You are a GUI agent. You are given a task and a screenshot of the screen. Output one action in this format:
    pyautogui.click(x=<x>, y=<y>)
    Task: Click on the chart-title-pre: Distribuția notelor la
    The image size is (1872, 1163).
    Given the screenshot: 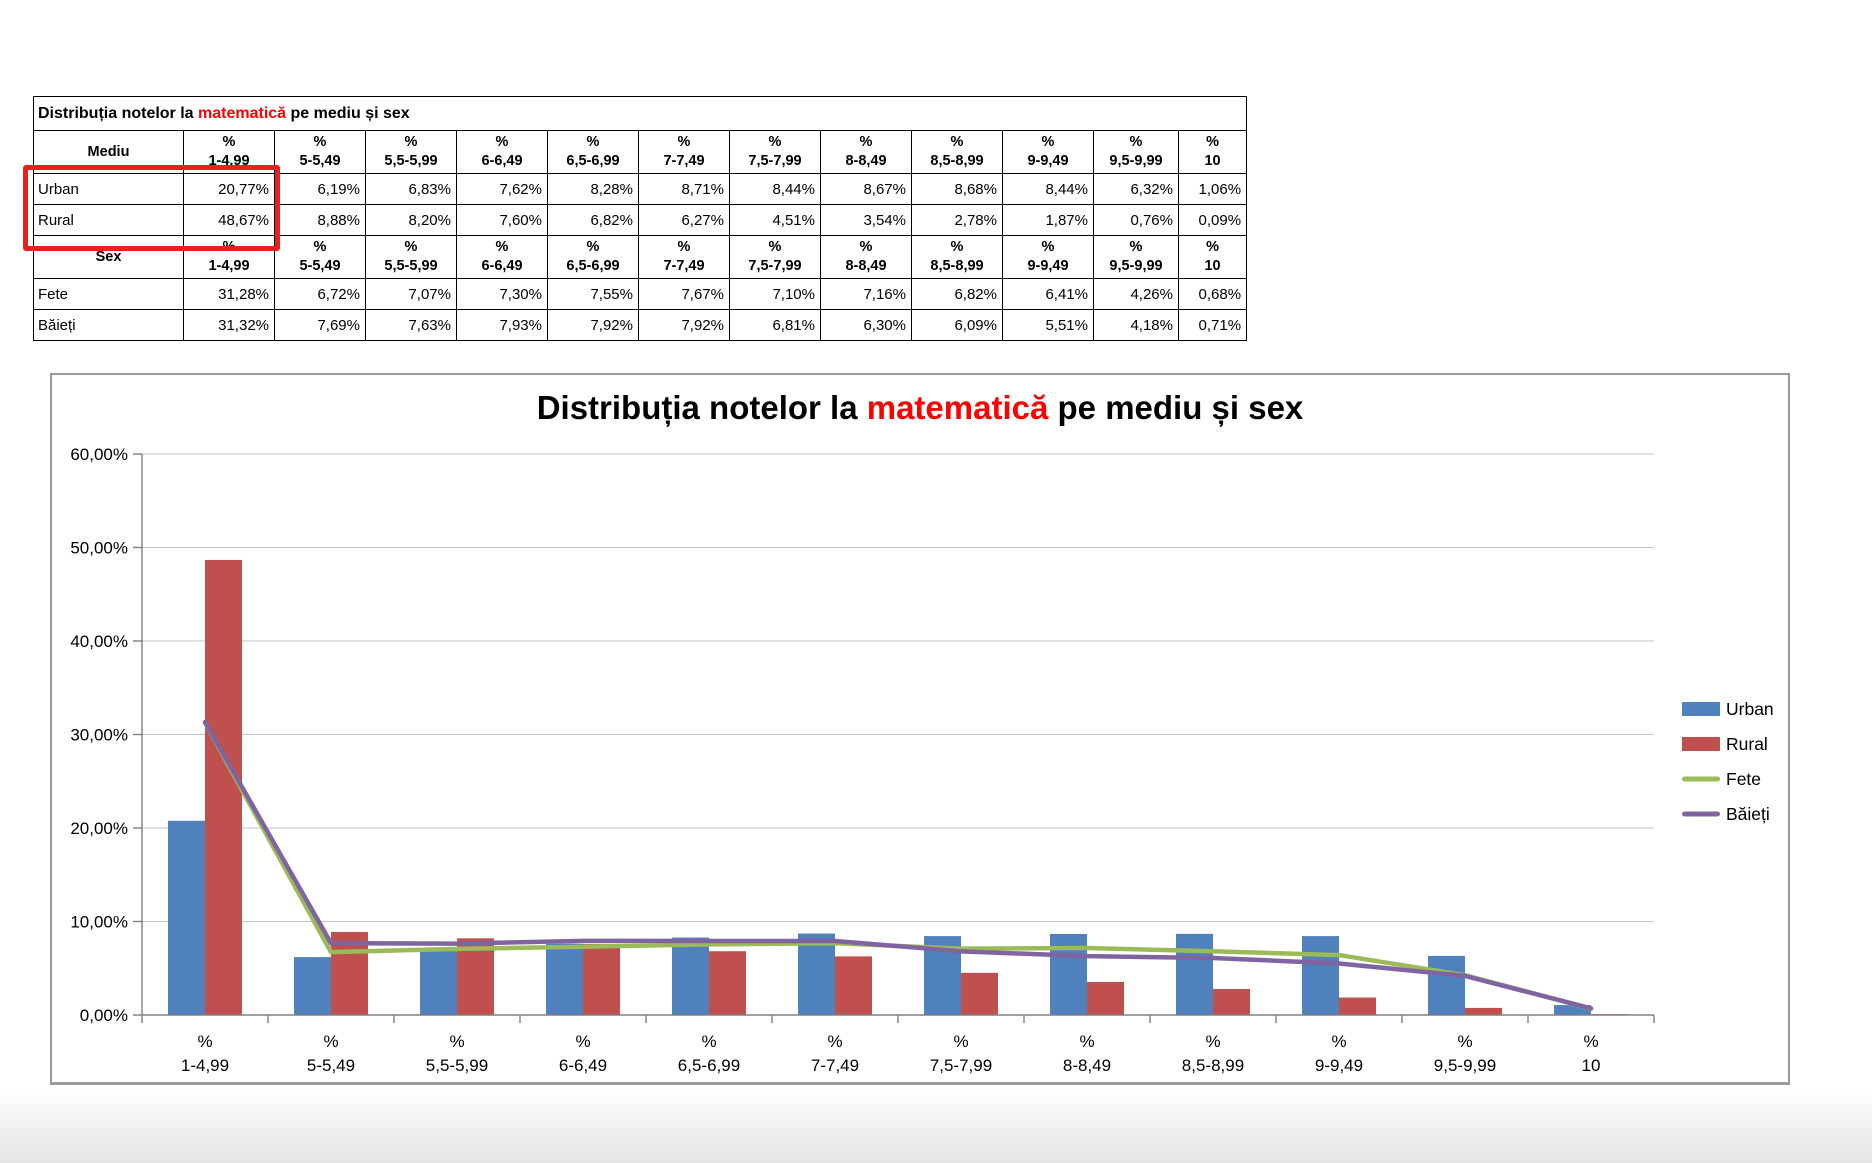 What is the action you would take?
    pyautogui.click(x=701, y=407)
    